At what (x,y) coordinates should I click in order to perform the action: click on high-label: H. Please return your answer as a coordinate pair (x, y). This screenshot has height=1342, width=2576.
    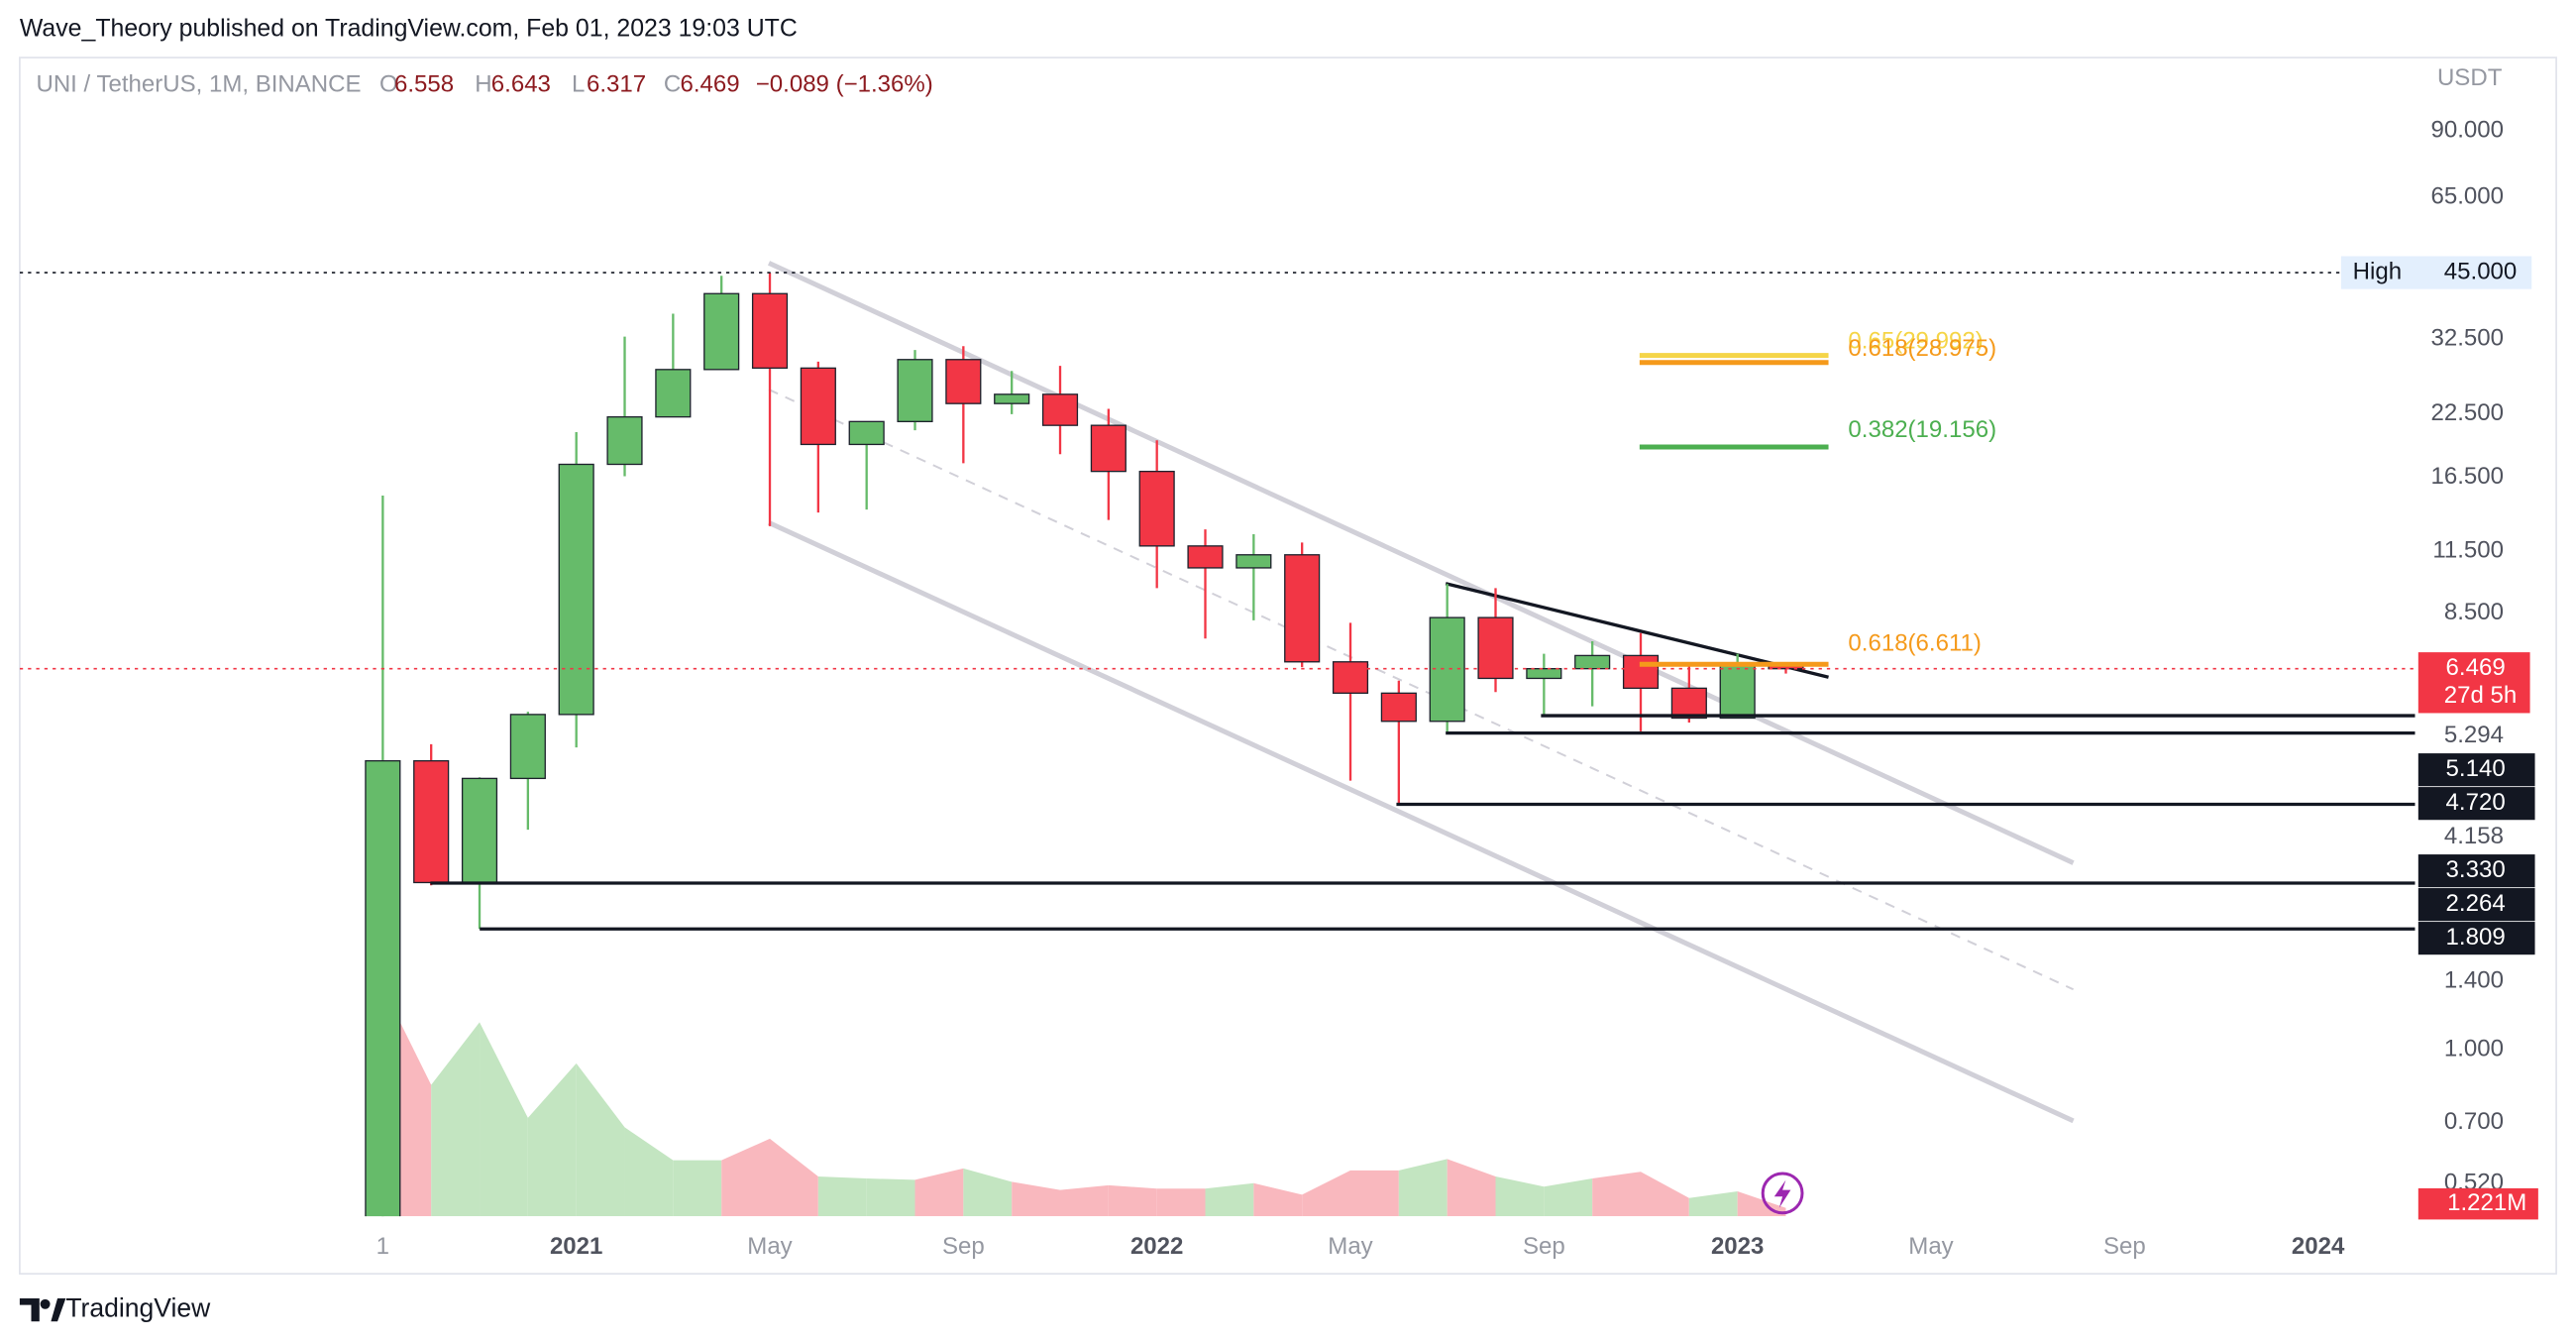
    Looking at the image, I should click on (483, 84).